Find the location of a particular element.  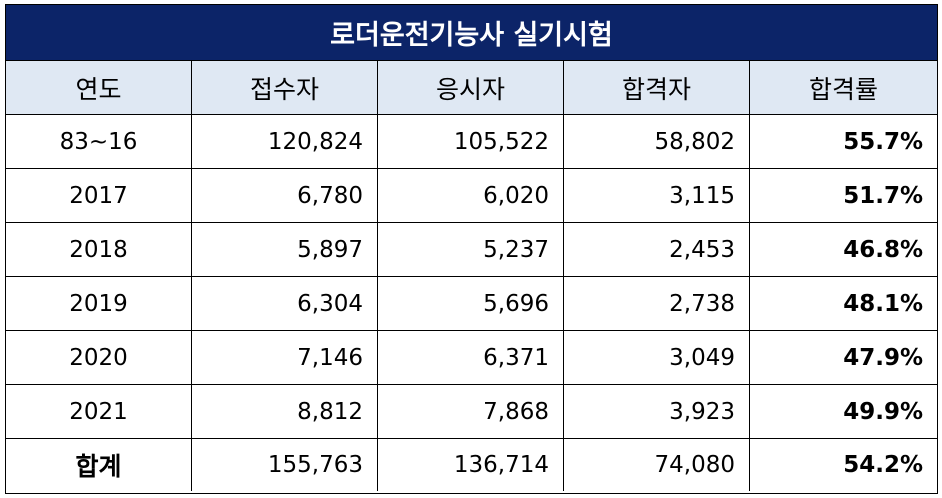

total-row: 합계 155,763 136,714 74,080 54.2% is located at coordinates (471, 465).